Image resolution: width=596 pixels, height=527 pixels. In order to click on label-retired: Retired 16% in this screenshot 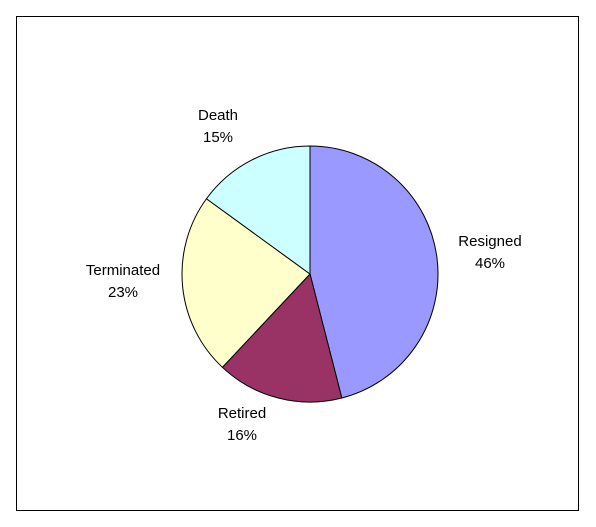, I will do `click(242, 425)`.